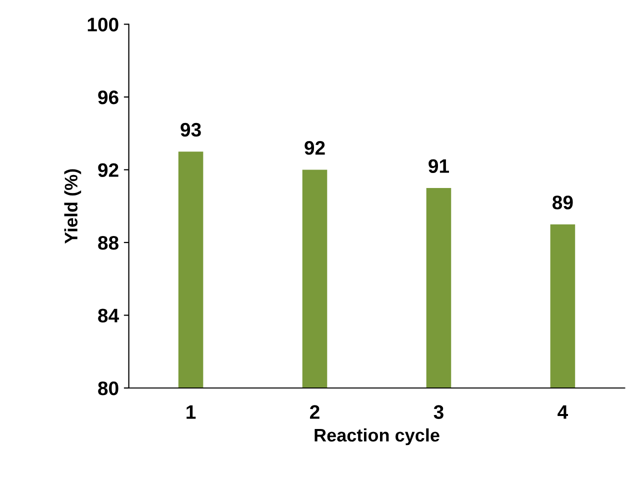 Image resolution: width=644 pixels, height=485 pixels. Describe the element at coordinates (377, 437) in the screenshot. I see `x-axis-title: Reaction cycle` at that location.